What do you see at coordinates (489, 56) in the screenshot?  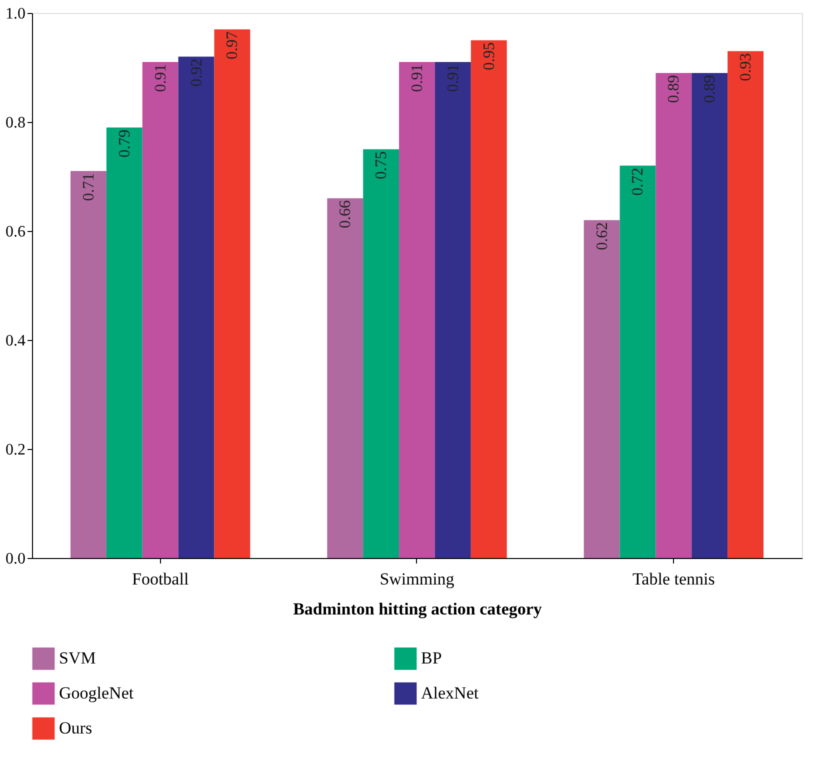 I see `data-label: 0.95` at bounding box center [489, 56].